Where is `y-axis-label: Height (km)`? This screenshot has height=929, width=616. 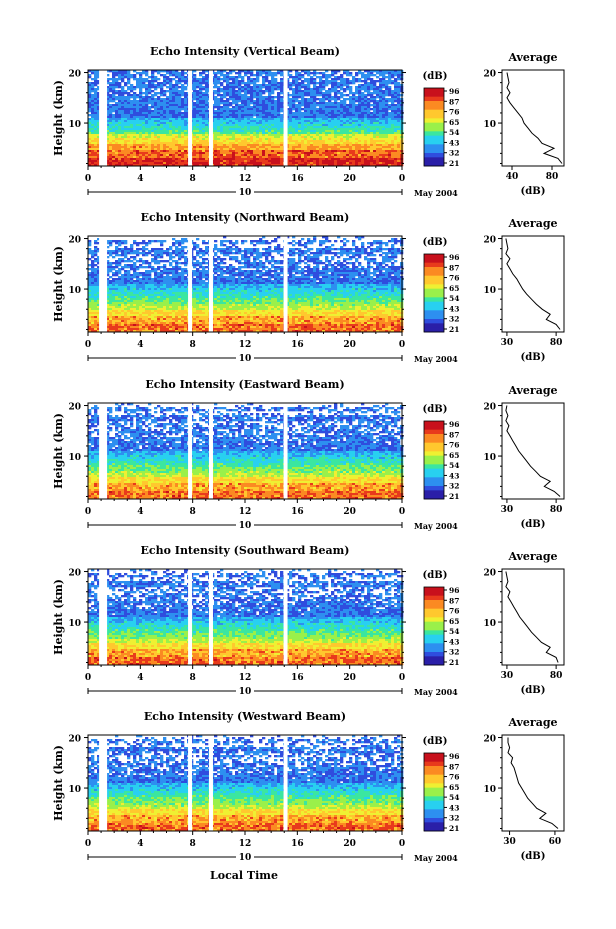 y-axis-label: Height (km) is located at coordinates (58, 783).